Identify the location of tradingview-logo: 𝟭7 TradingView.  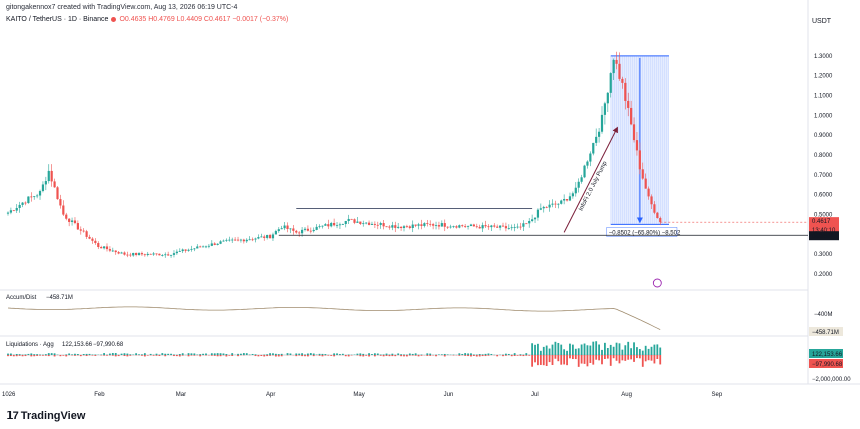
(45, 415).